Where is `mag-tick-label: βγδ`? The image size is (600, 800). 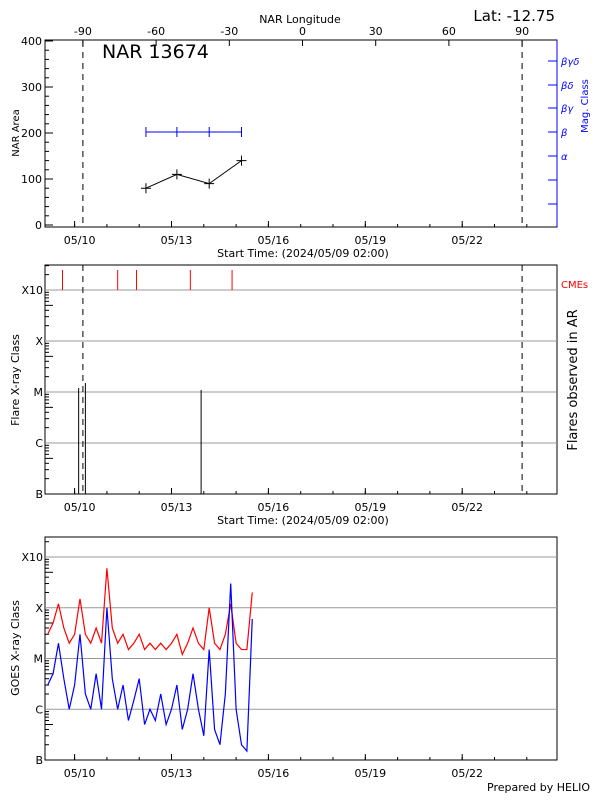
mag-tick-label: βγδ is located at coordinates (569, 62).